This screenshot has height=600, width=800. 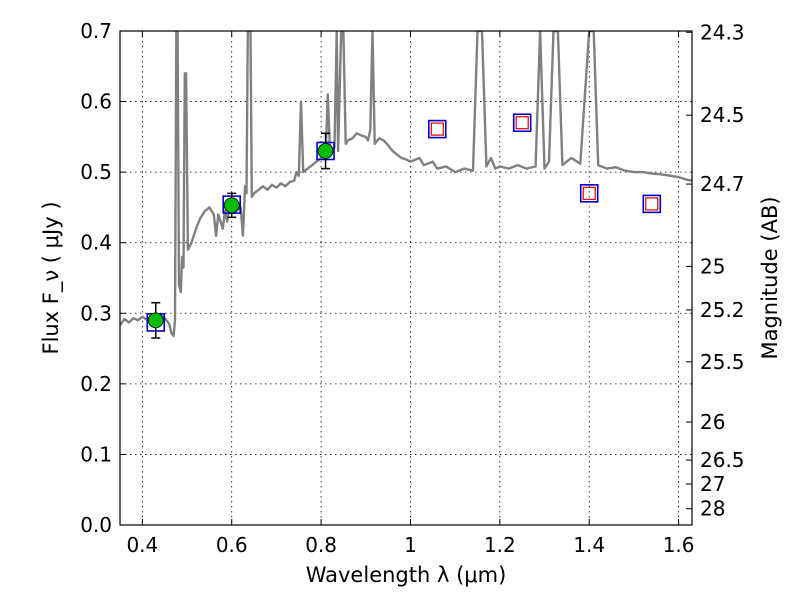 What do you see at coordinates (712, 484) in the screenshot?
I see `y2-tick-label: 27` at bounding box center [712, 484].